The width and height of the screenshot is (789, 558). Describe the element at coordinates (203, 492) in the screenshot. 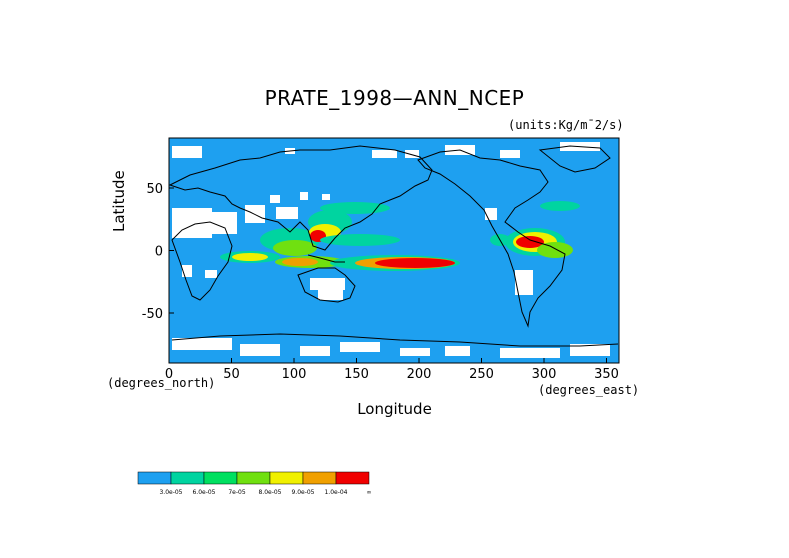

I see `legend-label: 6.0e-05` at that location.